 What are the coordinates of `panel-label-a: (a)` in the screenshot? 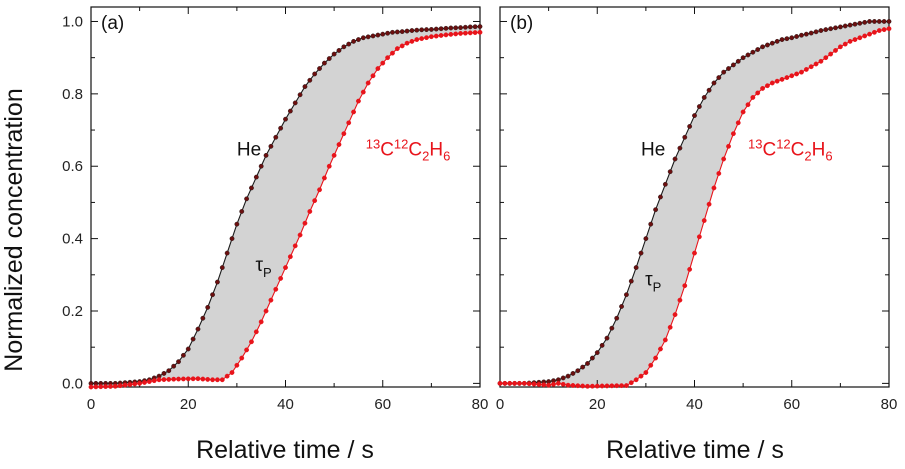 It's located at (112, 23).